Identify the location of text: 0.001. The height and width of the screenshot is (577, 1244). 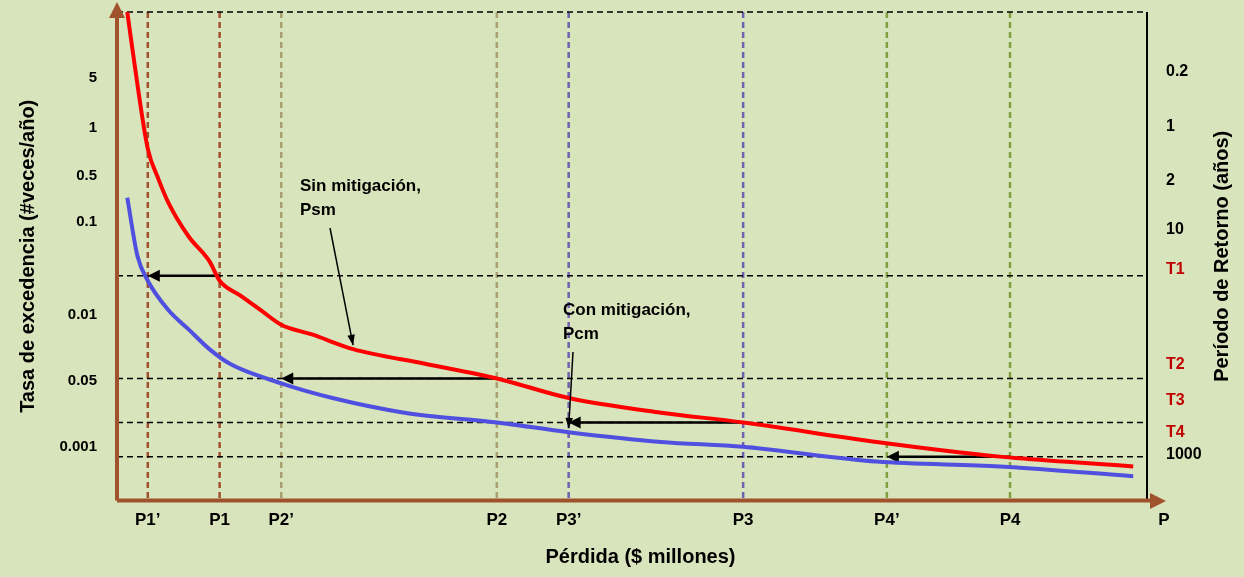
(78, 446).